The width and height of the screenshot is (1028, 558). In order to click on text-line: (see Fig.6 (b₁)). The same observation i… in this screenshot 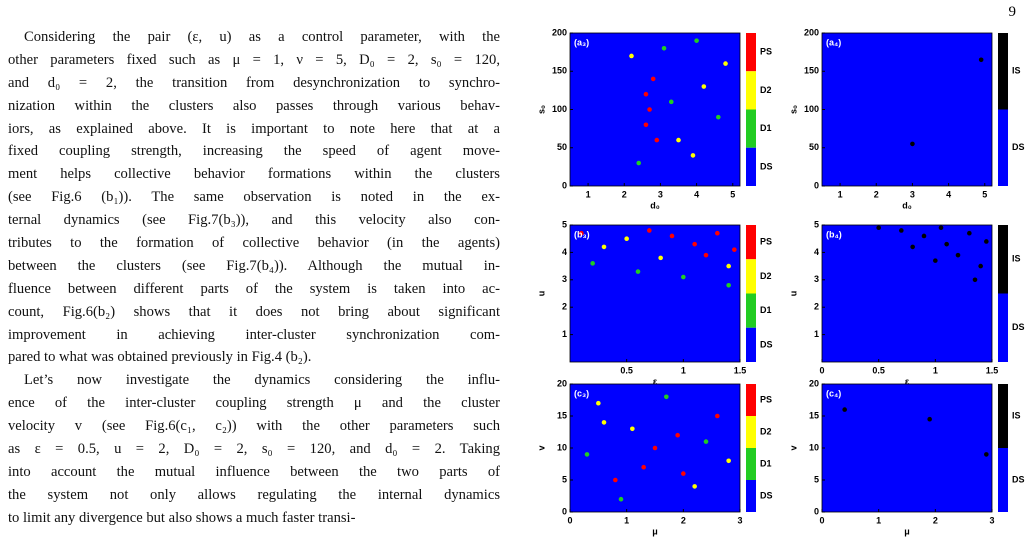, I will do `click(254, 197)`.